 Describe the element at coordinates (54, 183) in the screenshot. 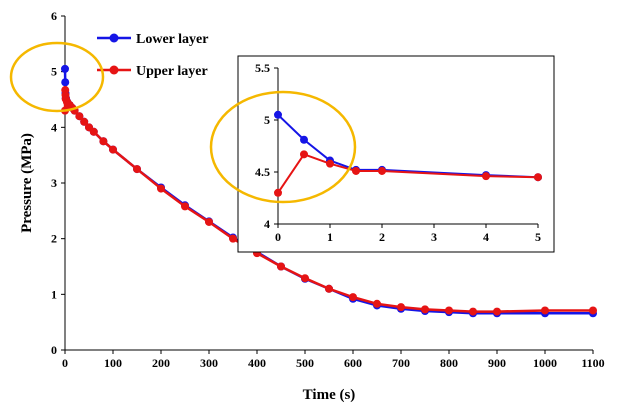

I see `main-y-tick-label: 3` at that location.